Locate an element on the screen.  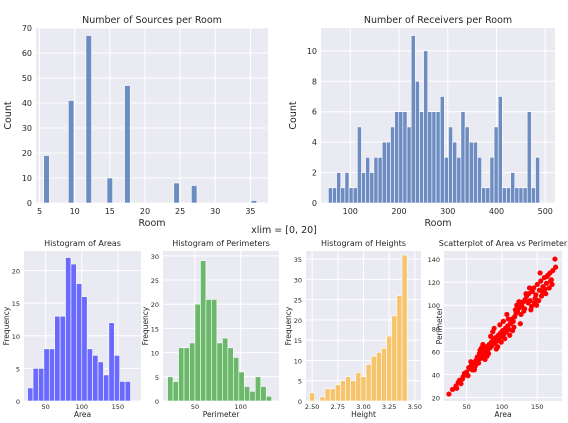
y-tick-label: 70 is located at coordinates (27, 28).